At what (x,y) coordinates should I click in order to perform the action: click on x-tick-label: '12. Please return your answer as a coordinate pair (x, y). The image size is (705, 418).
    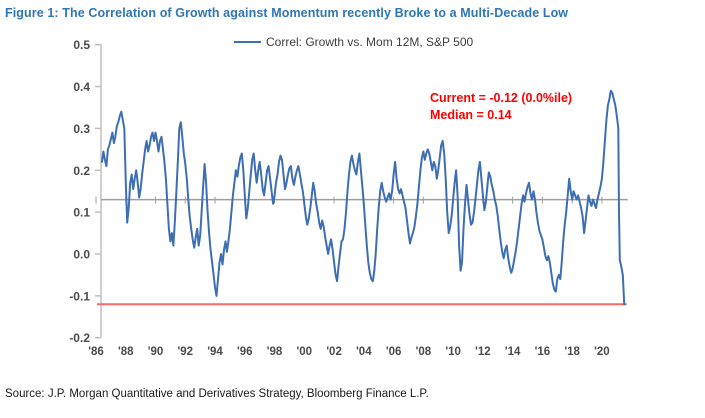
    Looking at the image, I should click on (483, 352).